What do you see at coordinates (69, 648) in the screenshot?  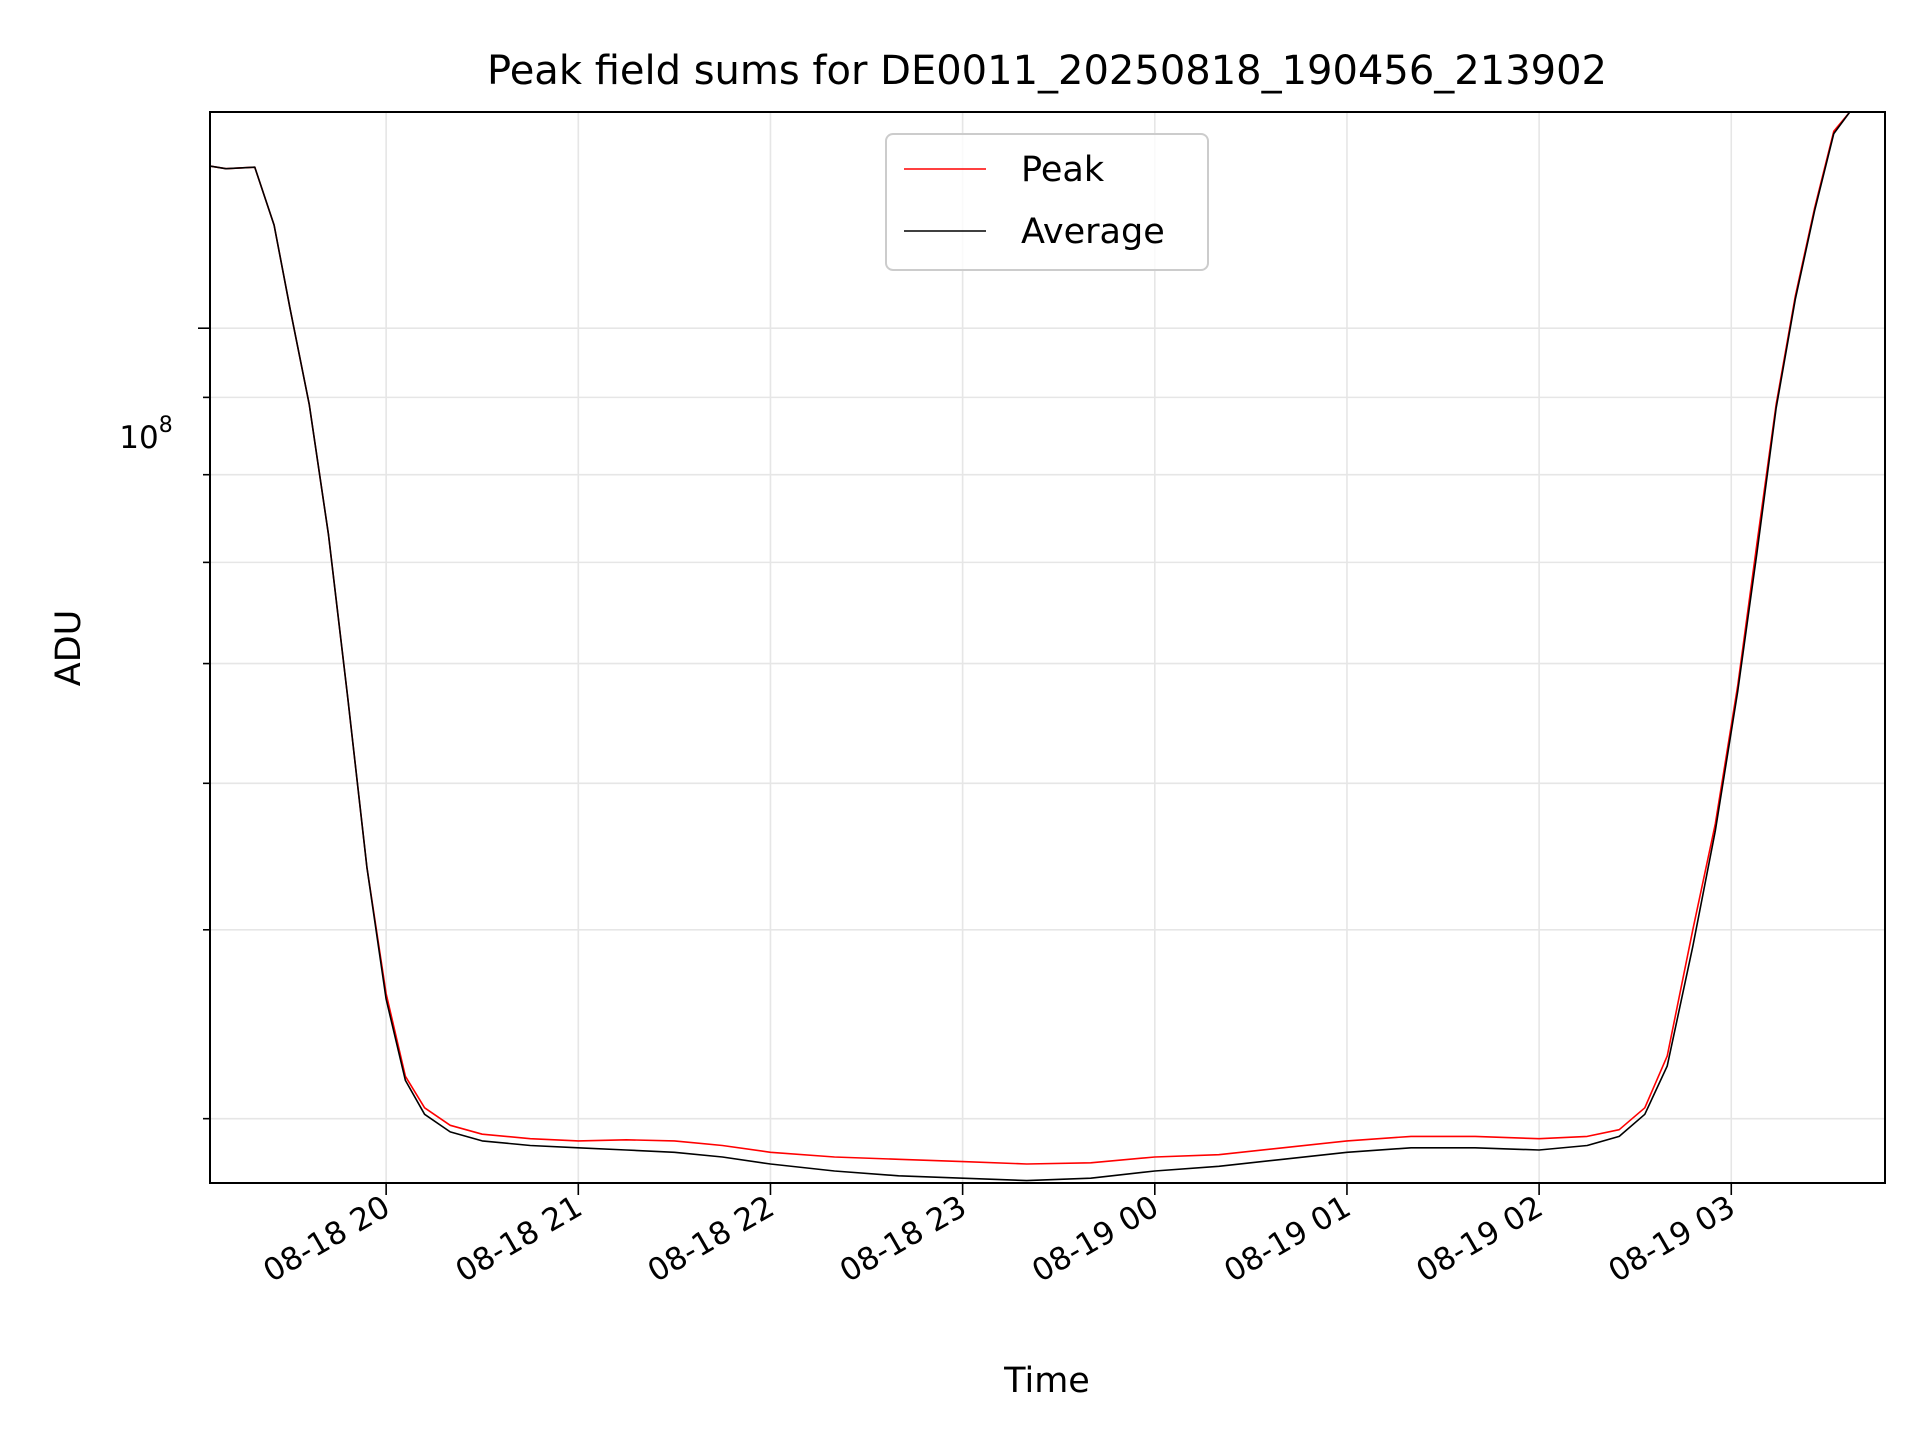 I see `y-axis-label: ADU` at bounding box center [69, 648].